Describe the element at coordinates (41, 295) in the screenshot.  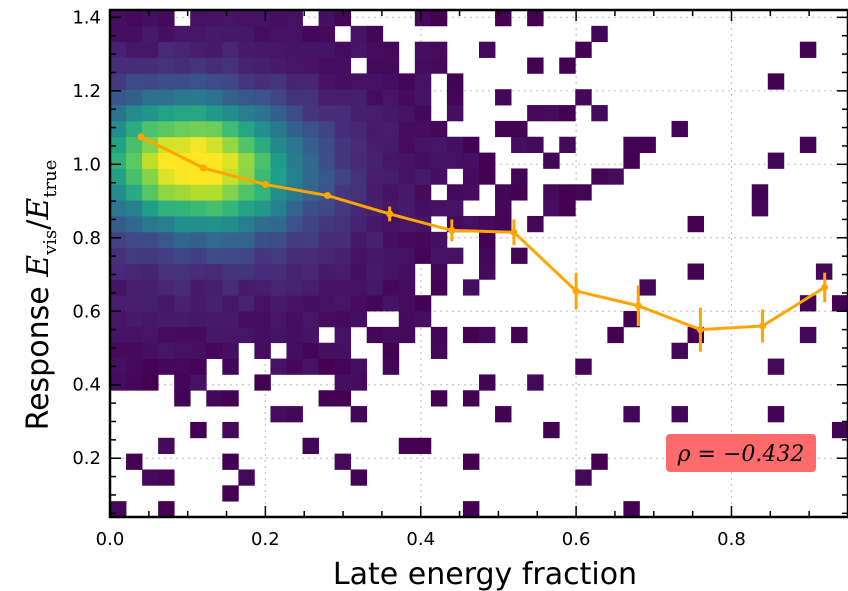
I see `svg-text: Response Evis/Etrue` at that location.